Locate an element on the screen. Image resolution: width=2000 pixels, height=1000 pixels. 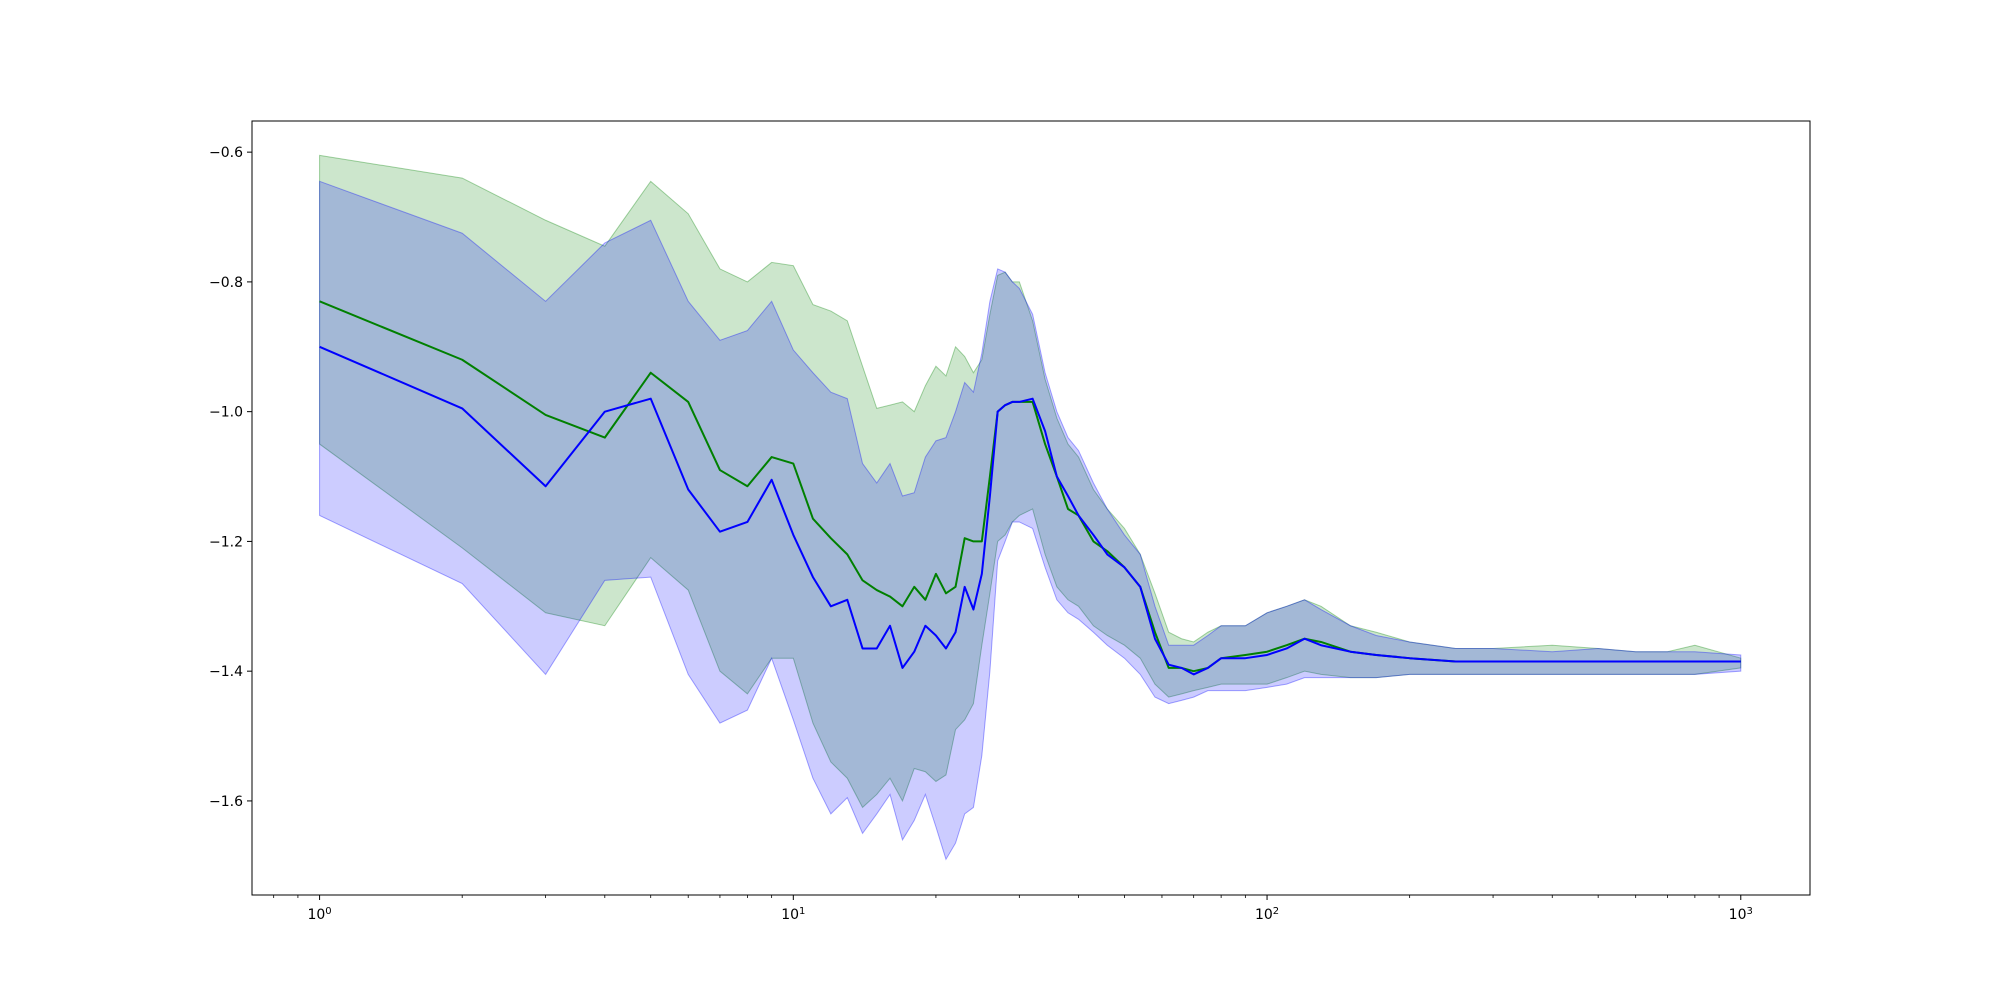
x-tick-label-2: 102 is located at coordinates (1267, 915).